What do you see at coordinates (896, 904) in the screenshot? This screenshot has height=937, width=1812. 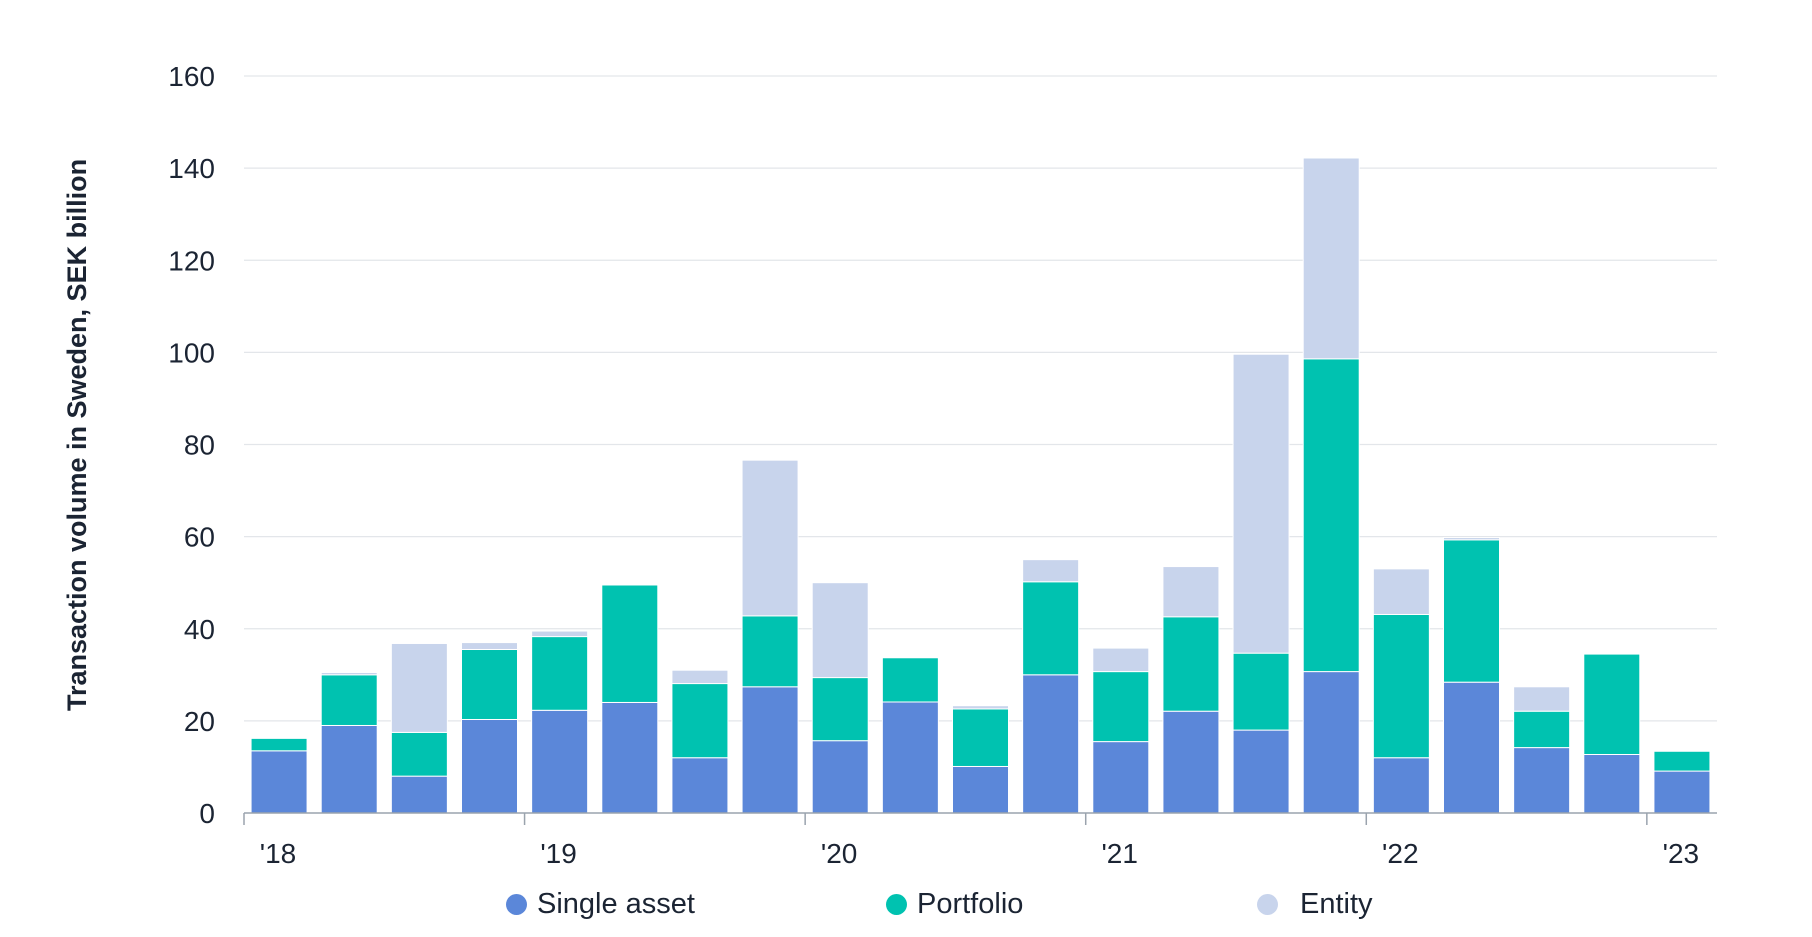 I see `portfolio-swatch-icon` at bounding box center [896, 904].